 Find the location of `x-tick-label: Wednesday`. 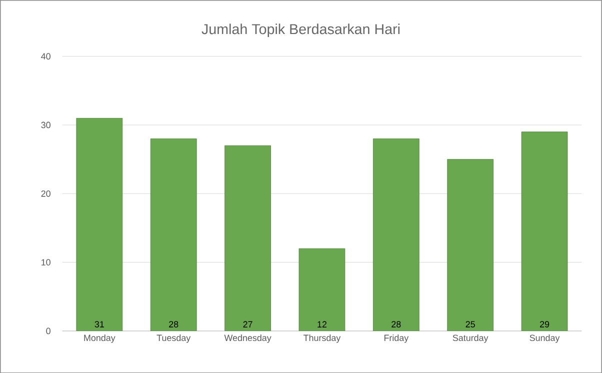

x-tick-label: Wednesday is located at coordinates (248, 338).